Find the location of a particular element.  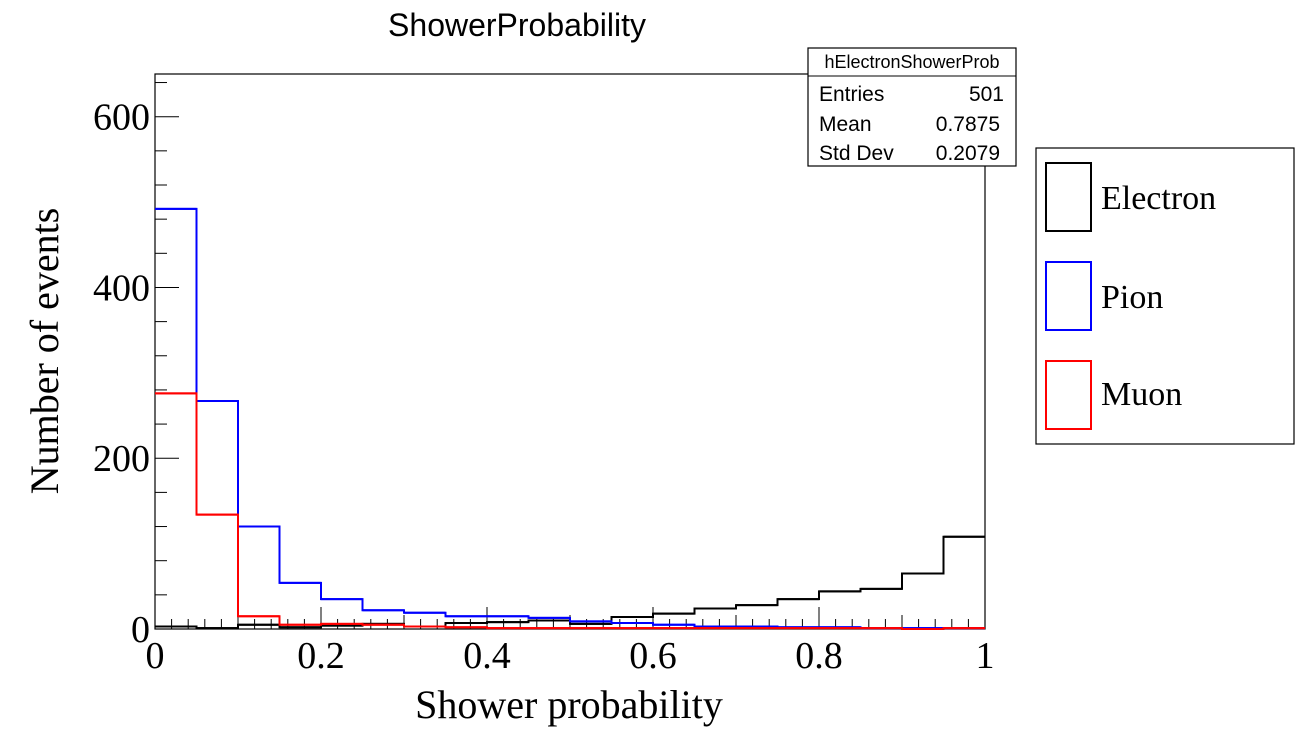

x-tick-label: 0.8 is located at coordinates (819, 656).